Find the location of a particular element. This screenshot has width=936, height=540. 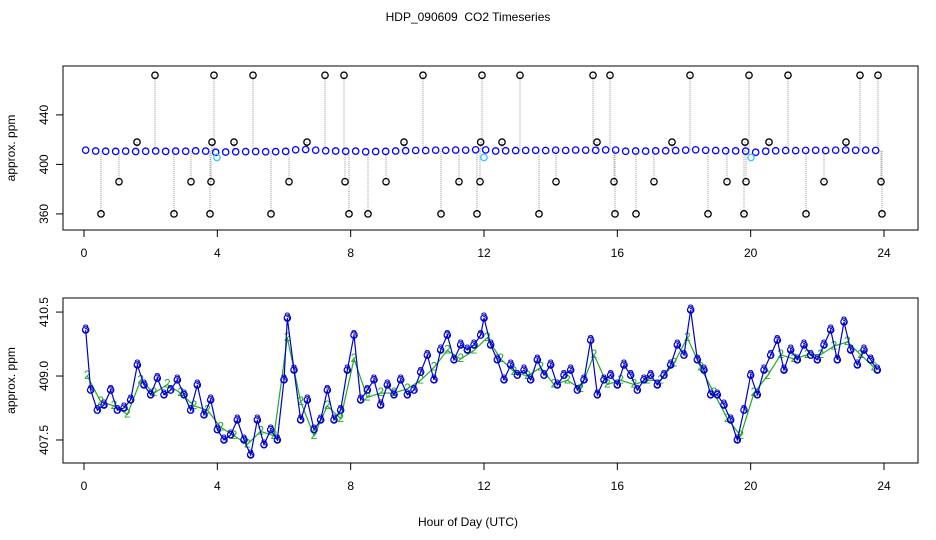

y-tick-label: 409.0 is located at coordinates (44, 376).